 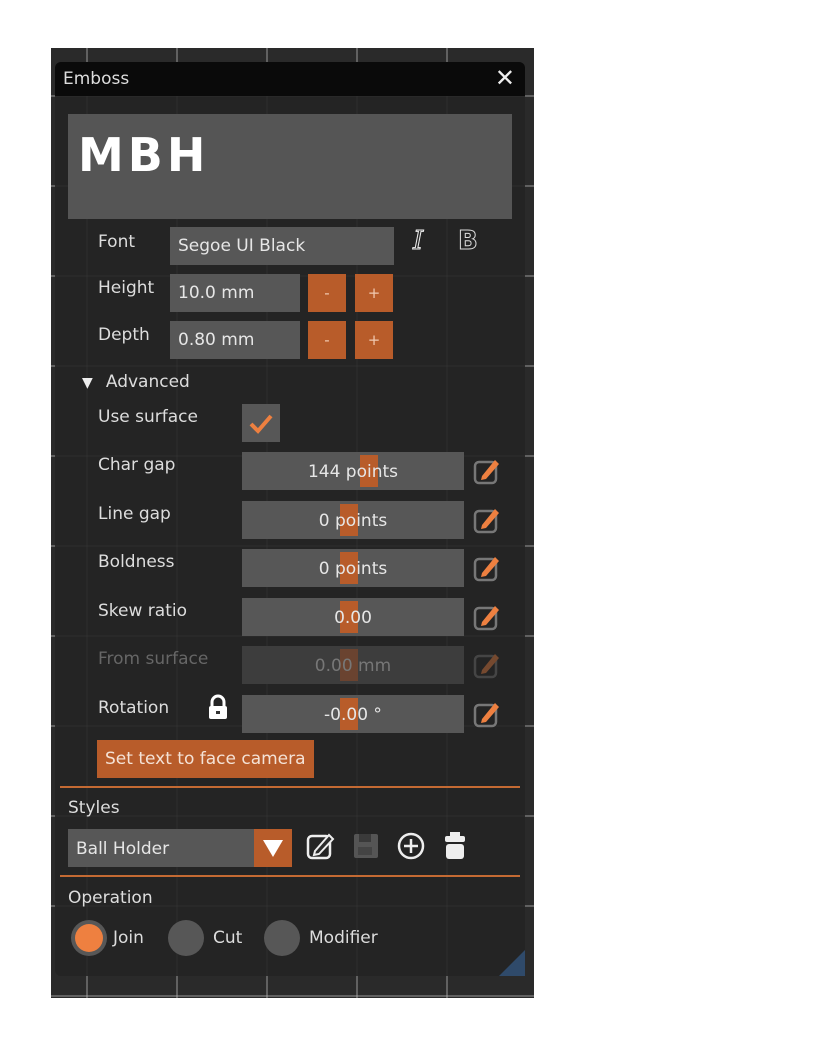 I want to click on add-icon, so click(x=411, y=848).